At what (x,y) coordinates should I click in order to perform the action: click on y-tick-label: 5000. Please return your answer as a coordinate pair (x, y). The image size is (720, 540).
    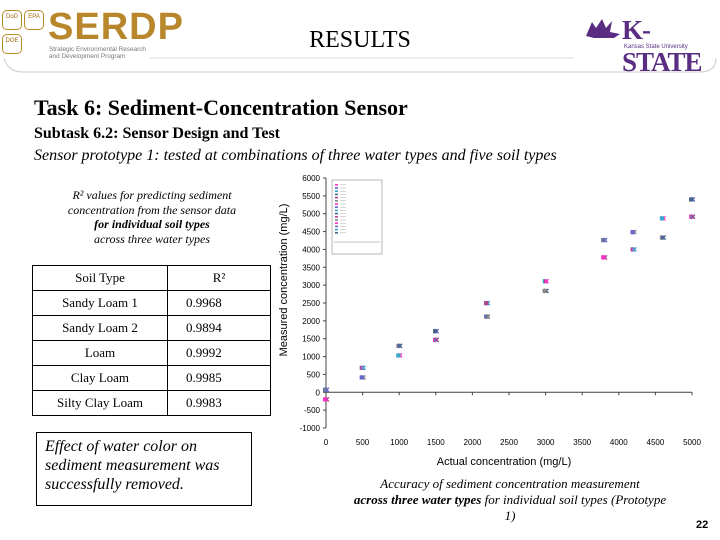
    Looking at the image, I should click on (311, 214).